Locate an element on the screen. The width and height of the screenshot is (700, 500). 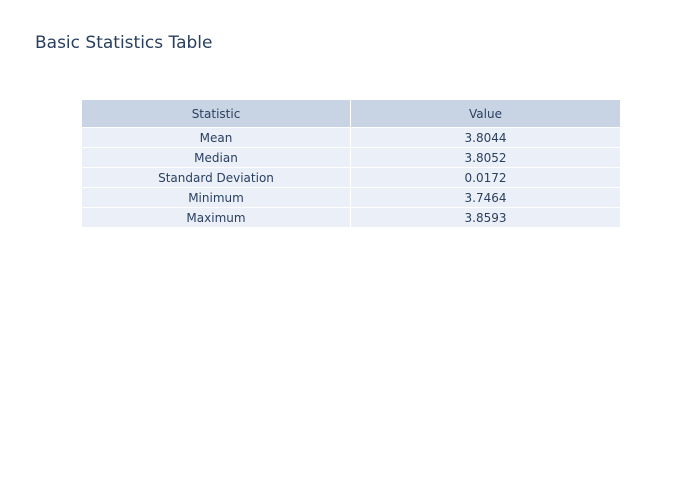
column-header-value: Value is located at coordinates (485, 114).